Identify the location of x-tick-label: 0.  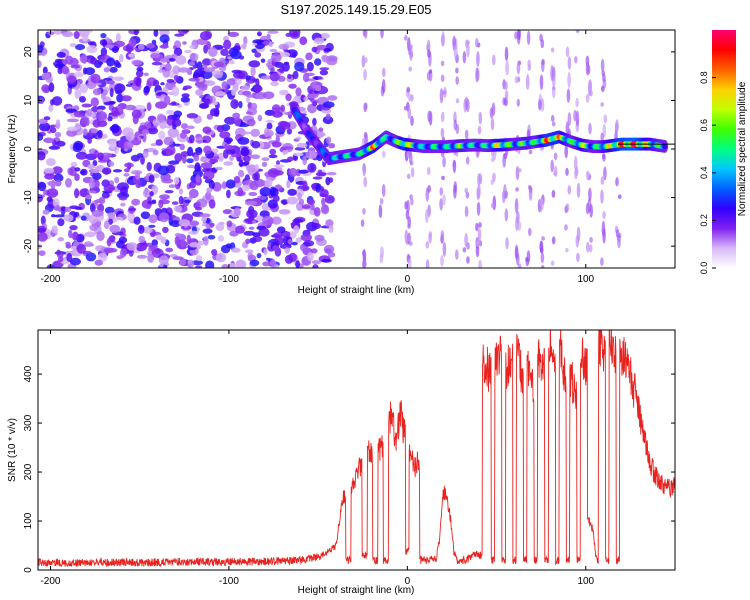
(408, 581).